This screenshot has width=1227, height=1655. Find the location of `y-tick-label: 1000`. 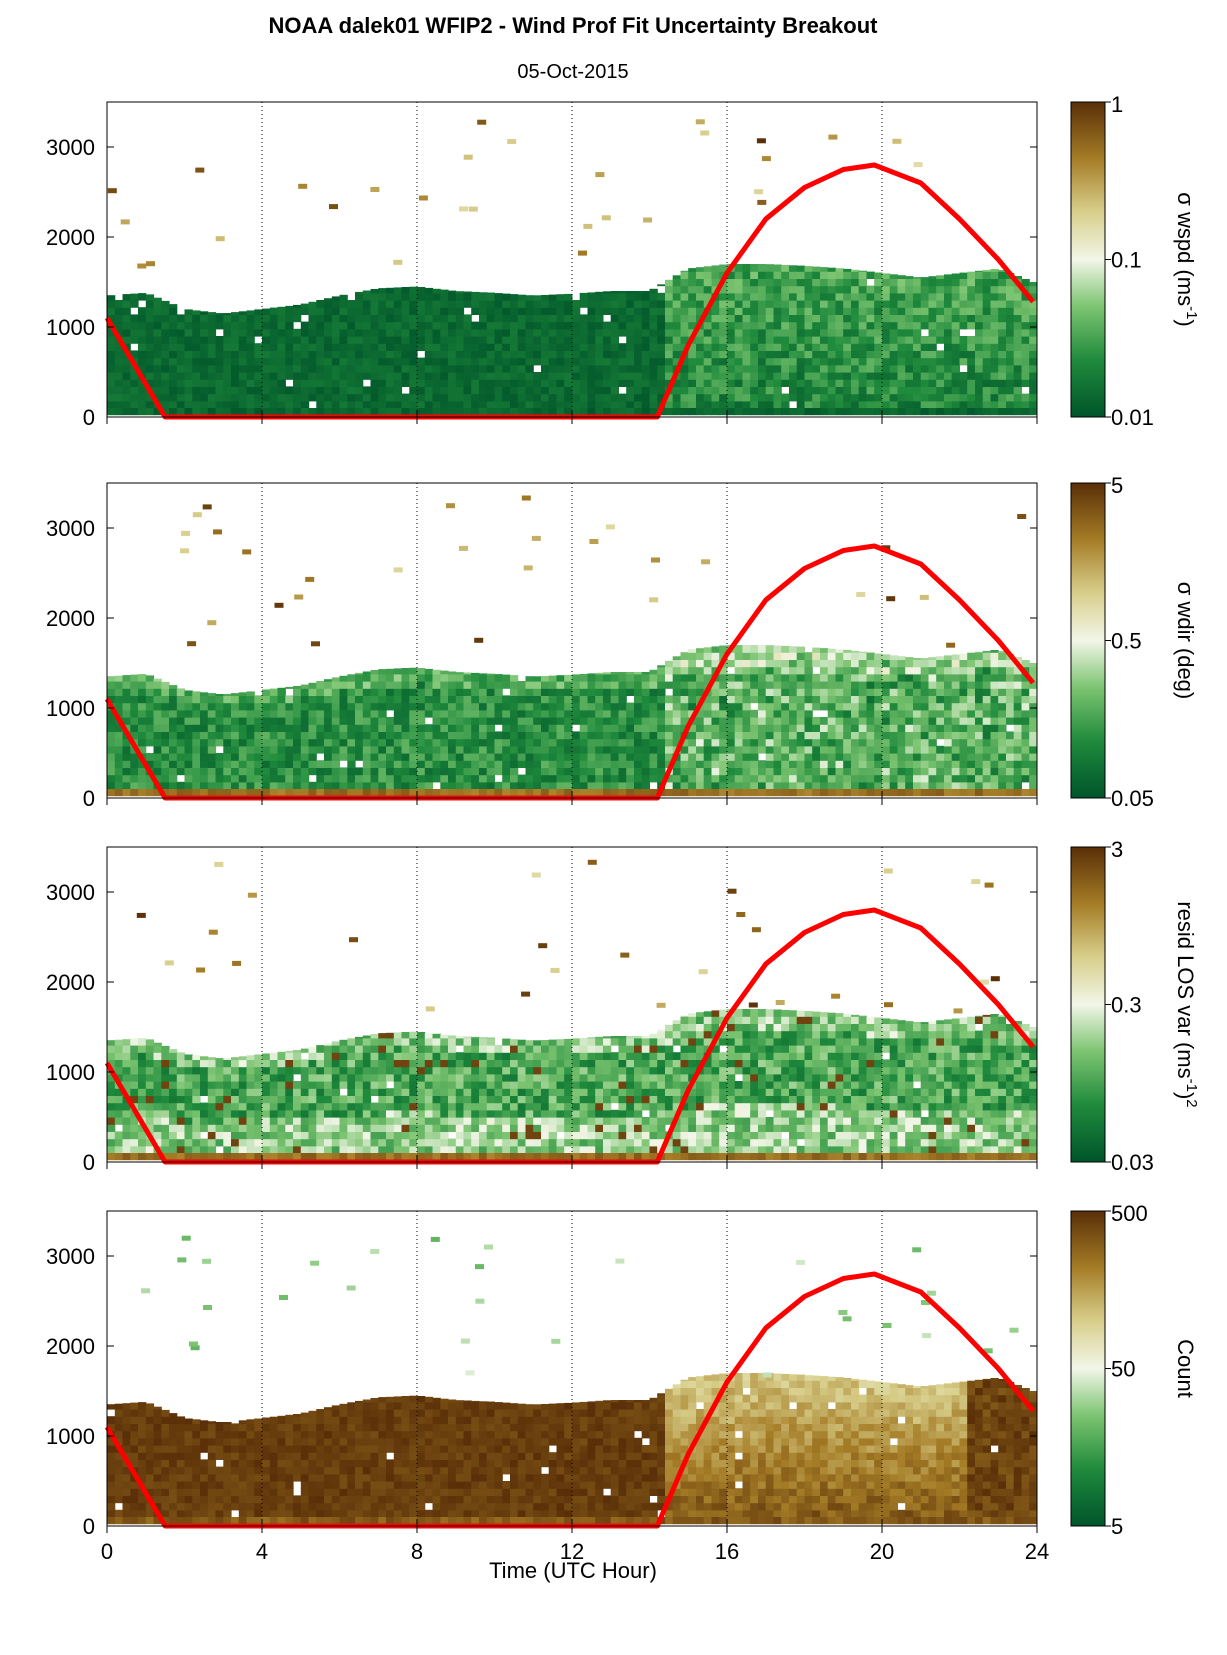

y-tick-label: 1000 is located at coordinates (70, 327).